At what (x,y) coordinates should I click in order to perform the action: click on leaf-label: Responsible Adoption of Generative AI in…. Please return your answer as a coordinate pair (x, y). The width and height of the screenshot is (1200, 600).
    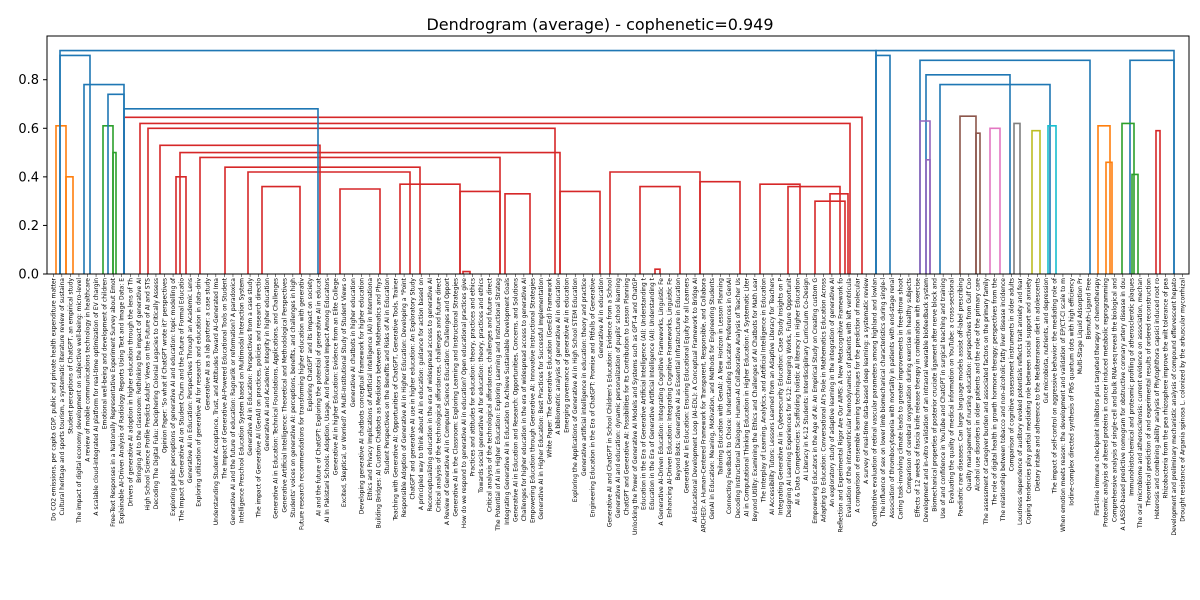
    Looking at the image, I should click on (404, 397).